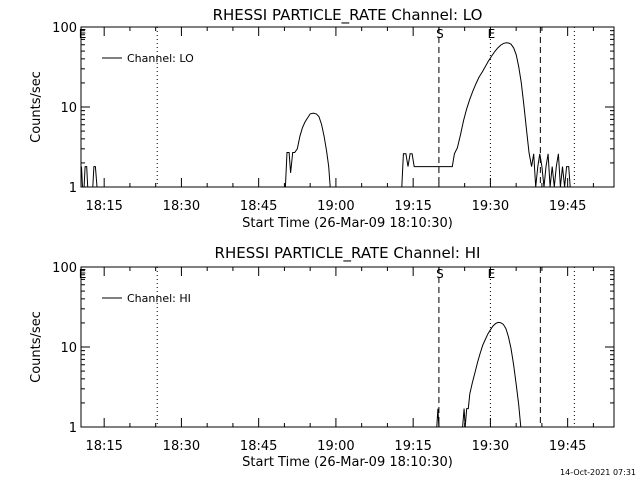 This screenshot has height=480, width=640. What do you see at coordinates (159, 298) in the screenshot?
I see `legend-label: Channel: HI` at bounding box center [159, 298].